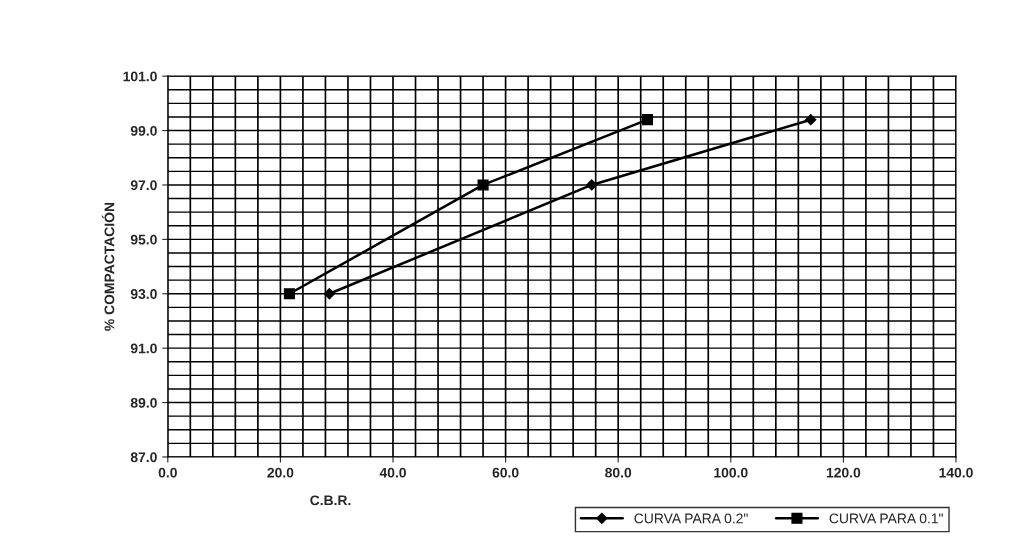  What do you see at coordinates (143, 185) in the screenshot?
I see `y-tick-label: 97.0` at bounding box center [143, 185].